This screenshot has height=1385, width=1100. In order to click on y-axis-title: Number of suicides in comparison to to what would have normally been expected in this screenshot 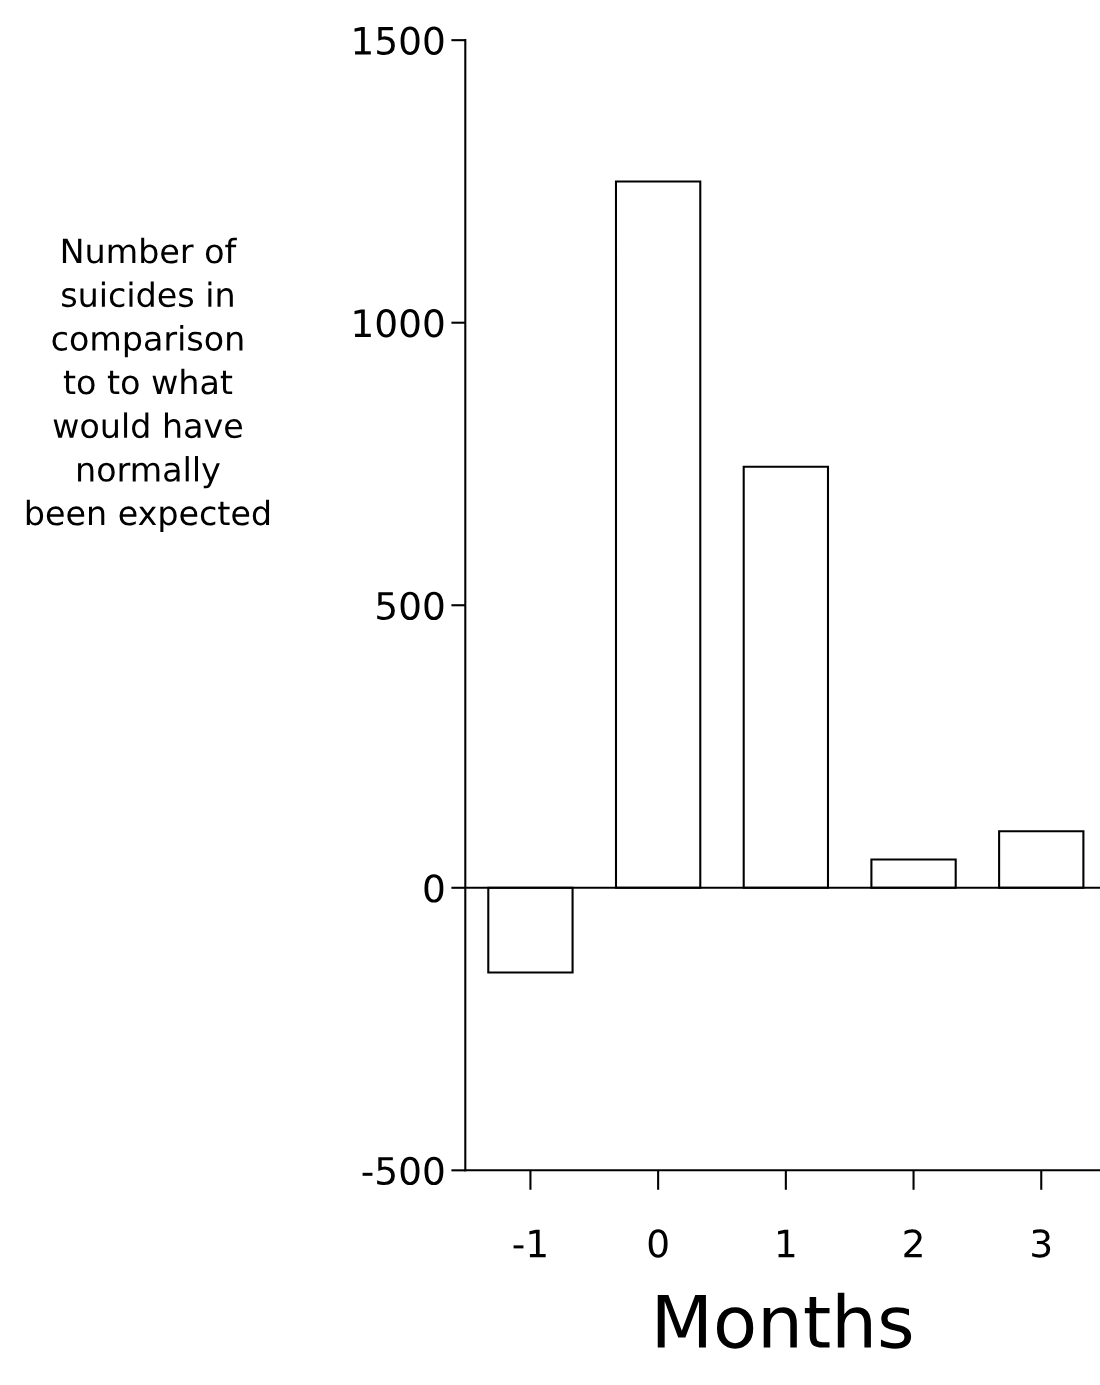, I will do `click(148, 384)`.